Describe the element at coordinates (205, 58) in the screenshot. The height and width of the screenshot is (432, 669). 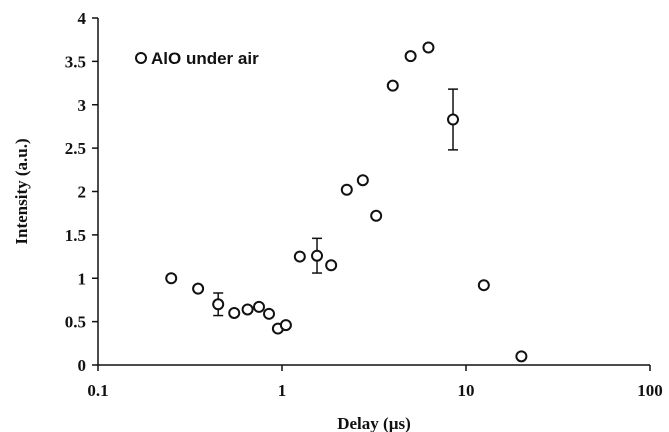
I see `legend-label: AlO under air` at that location.